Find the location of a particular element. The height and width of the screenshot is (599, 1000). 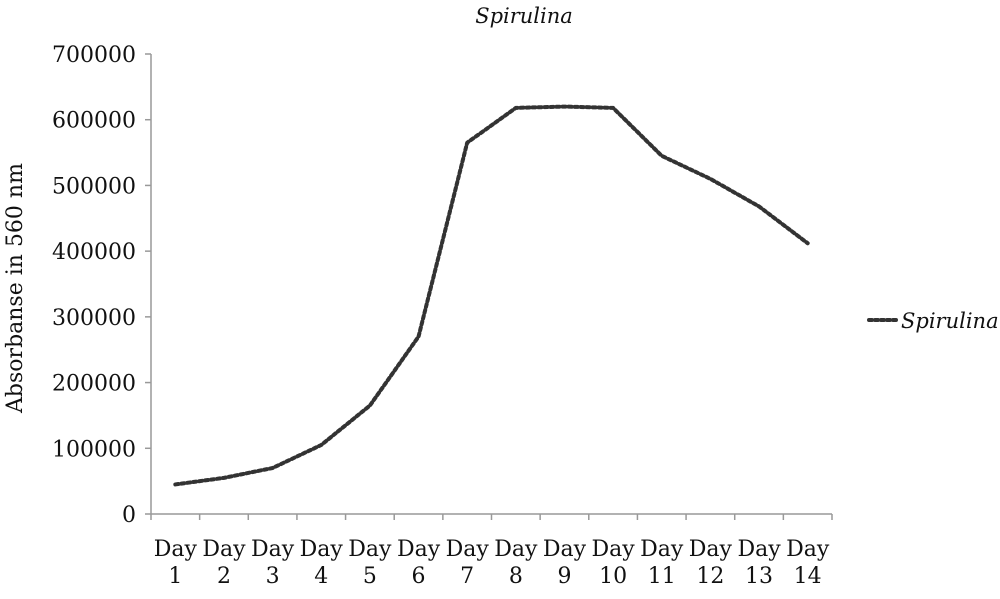

chart-title: Spirulina is located at coordinates (524, 16).